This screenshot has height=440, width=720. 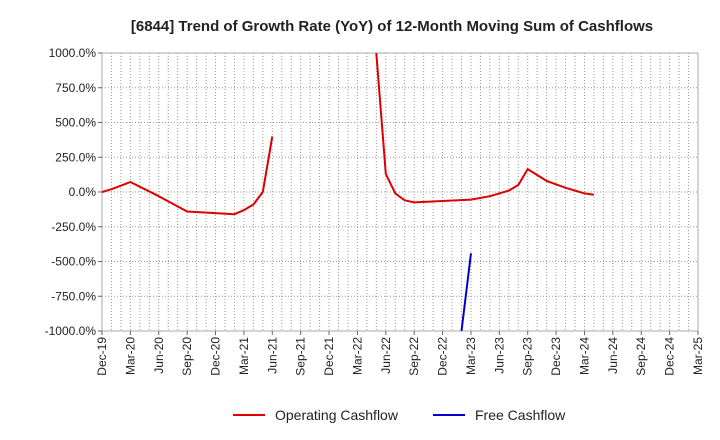 What do you see at coordinates (528, 356) in the screenshot?
I see `x-tick-label: Sep-23` at bounding box center [528, 356].